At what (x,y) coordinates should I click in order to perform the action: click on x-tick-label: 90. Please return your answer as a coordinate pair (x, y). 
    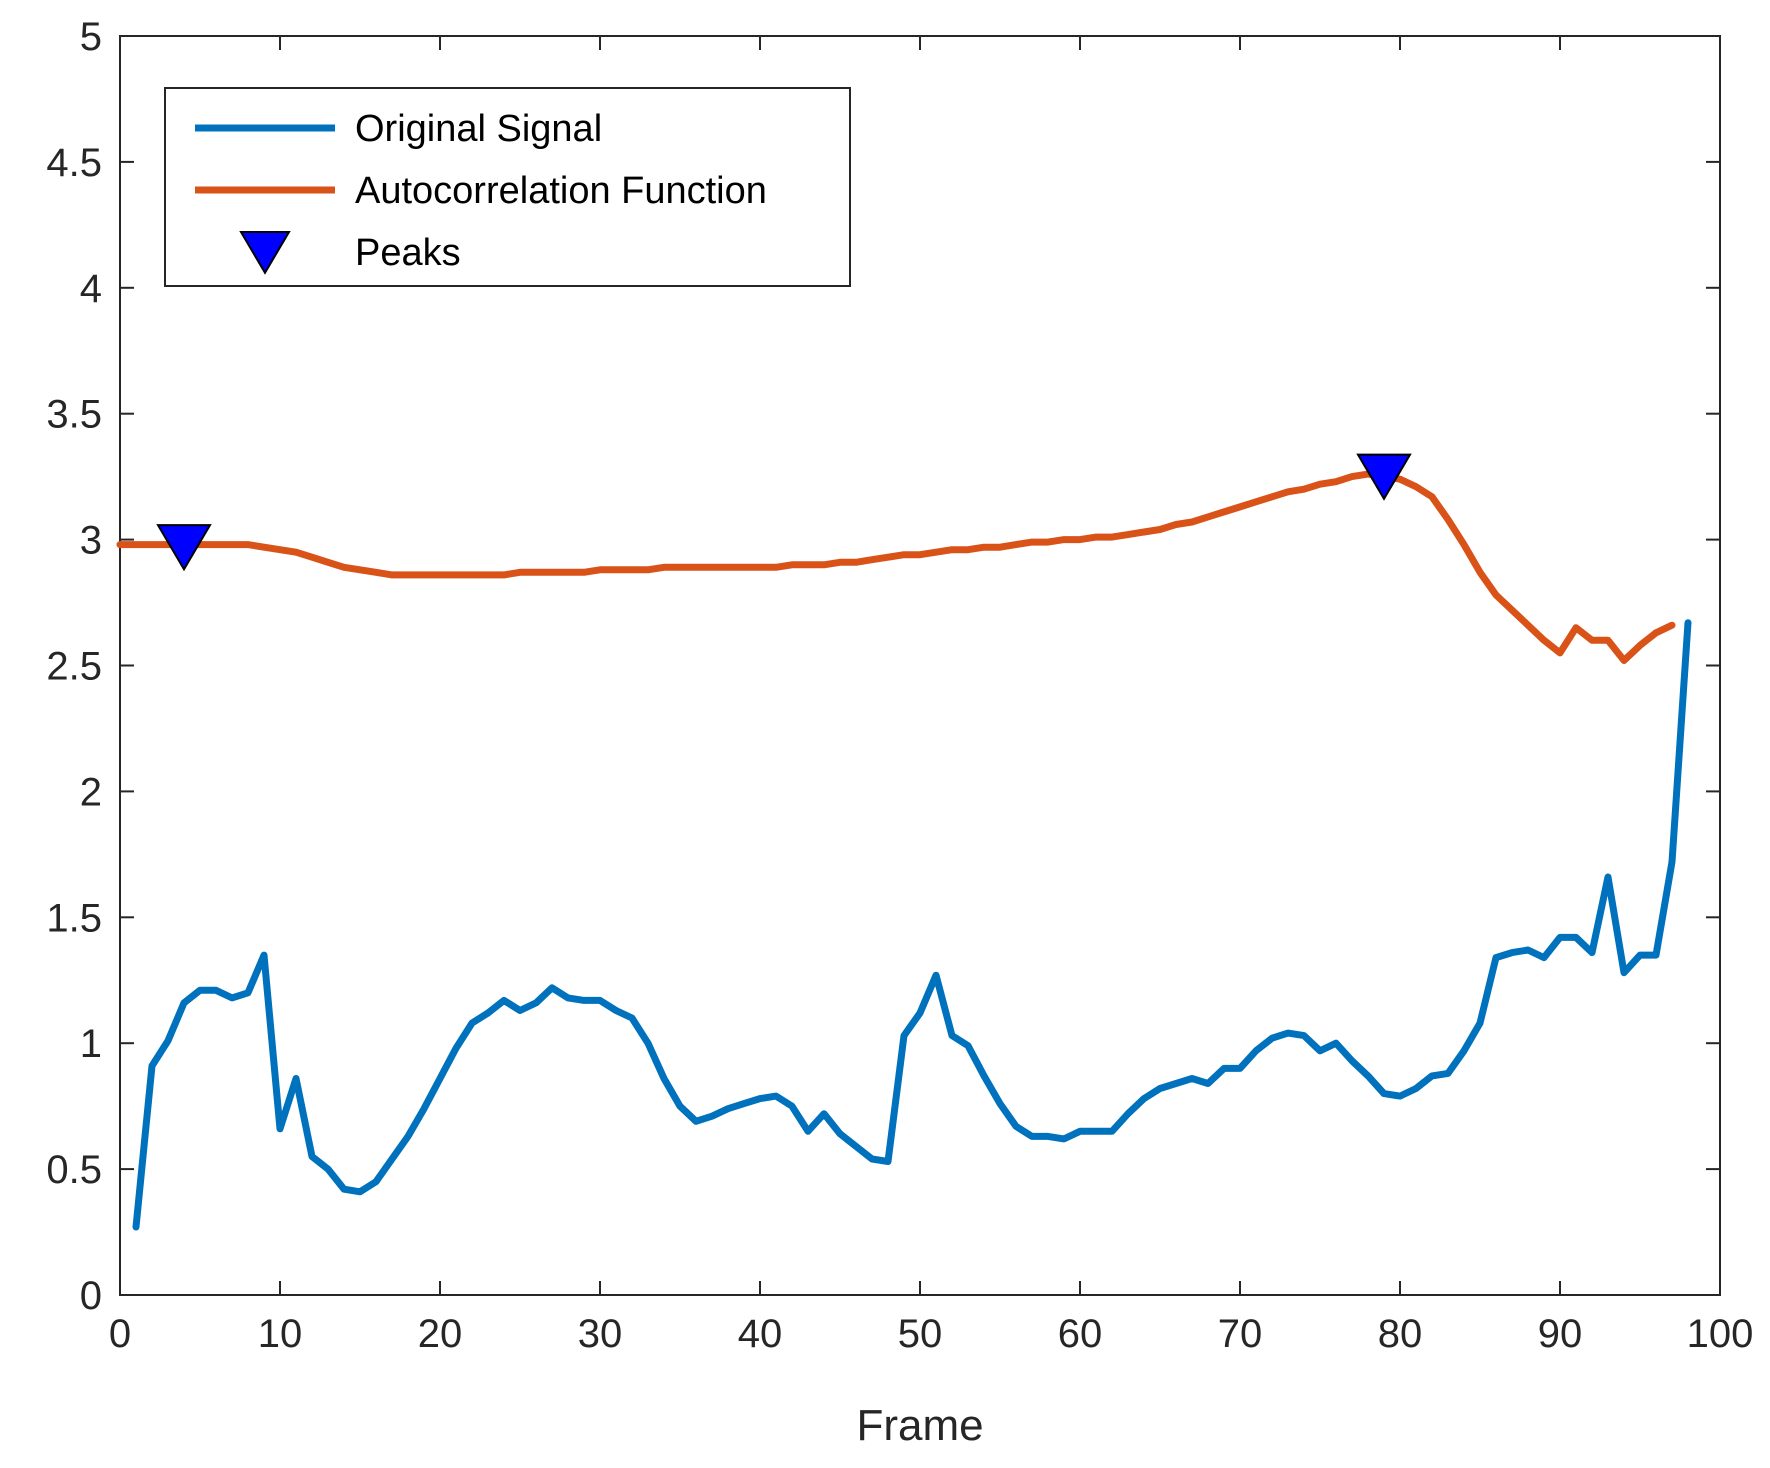
    Looking at the image, I should click on (1560, 1334).